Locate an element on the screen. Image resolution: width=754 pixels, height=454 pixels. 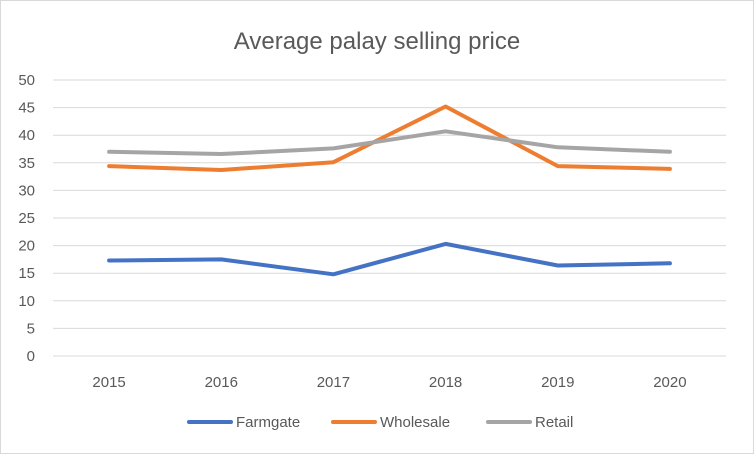
chart-title: Average palay selling price is located at coordinates (377, 41).